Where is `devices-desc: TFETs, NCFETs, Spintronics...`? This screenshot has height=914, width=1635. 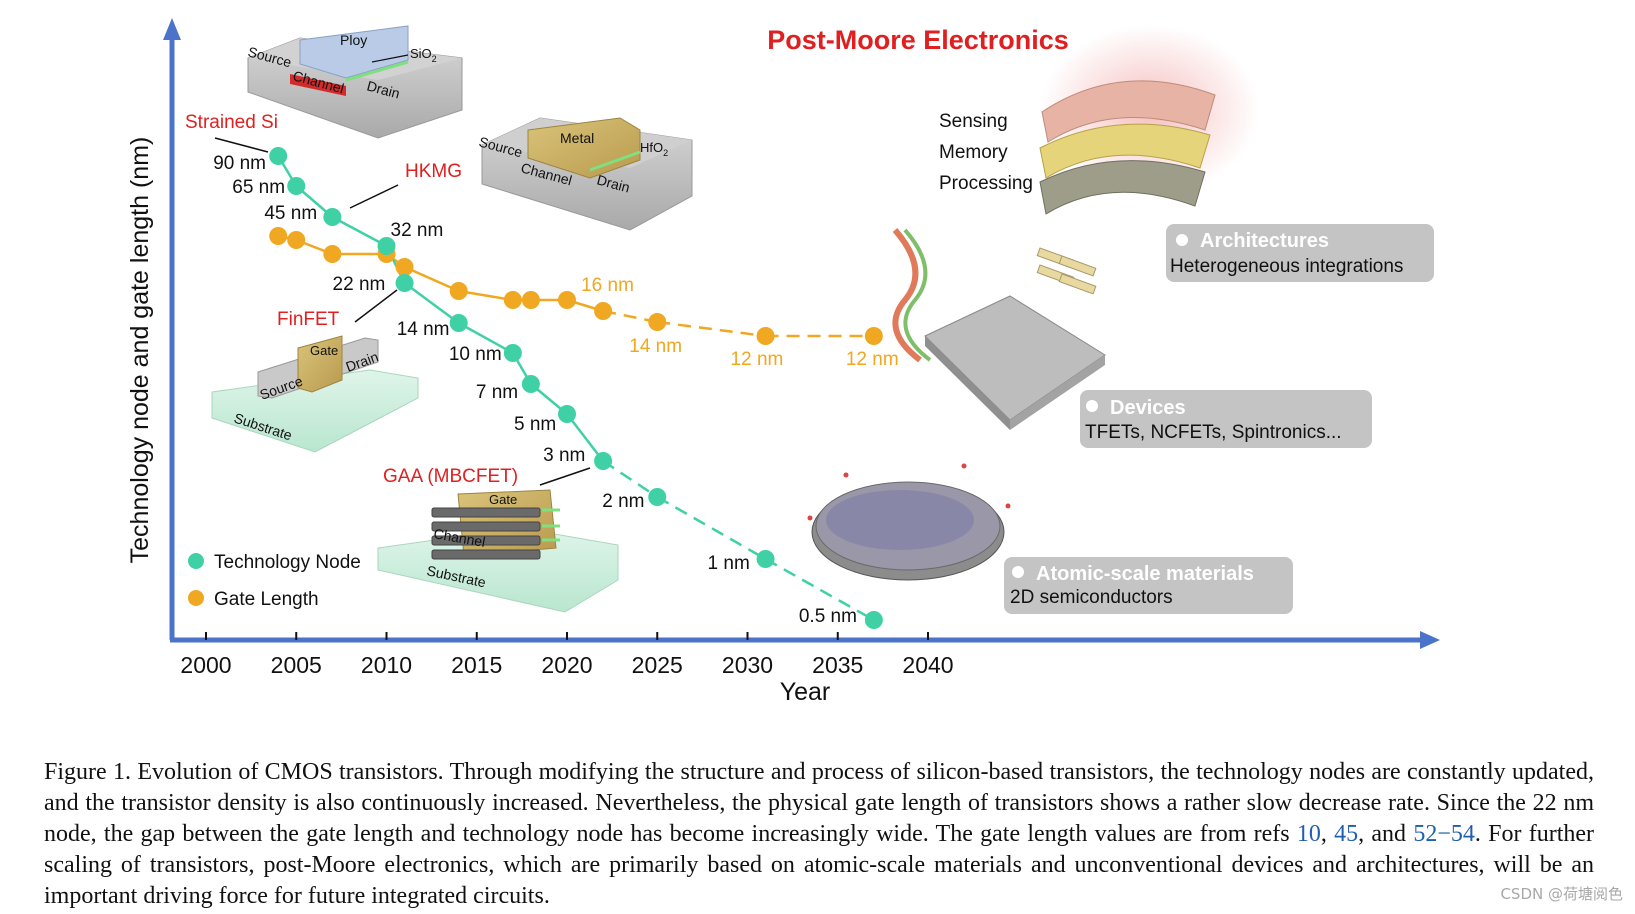 devices-desc: TFETs, NCFETs, Spintronics... is located at coordinates (1213, 432).